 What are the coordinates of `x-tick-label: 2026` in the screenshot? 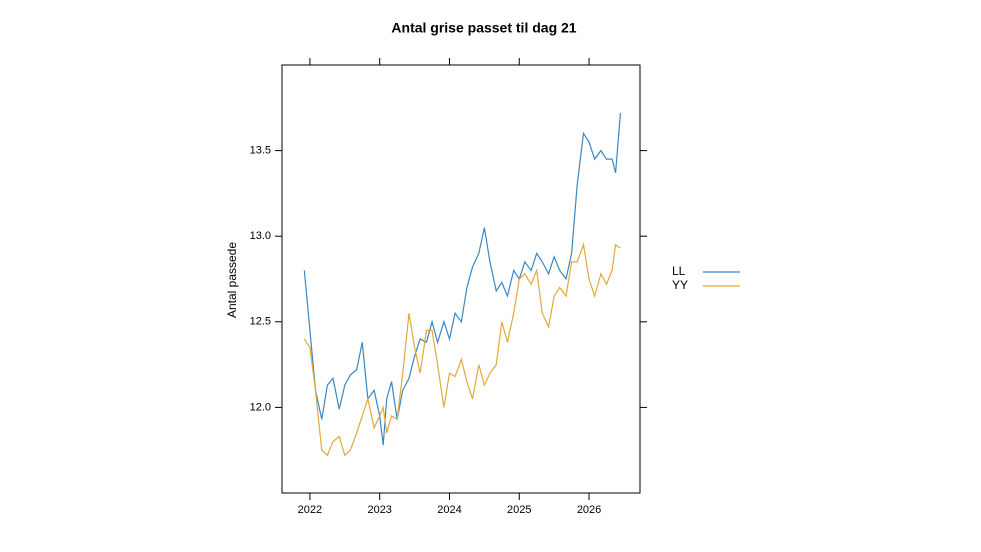 It's located at (589, 510).